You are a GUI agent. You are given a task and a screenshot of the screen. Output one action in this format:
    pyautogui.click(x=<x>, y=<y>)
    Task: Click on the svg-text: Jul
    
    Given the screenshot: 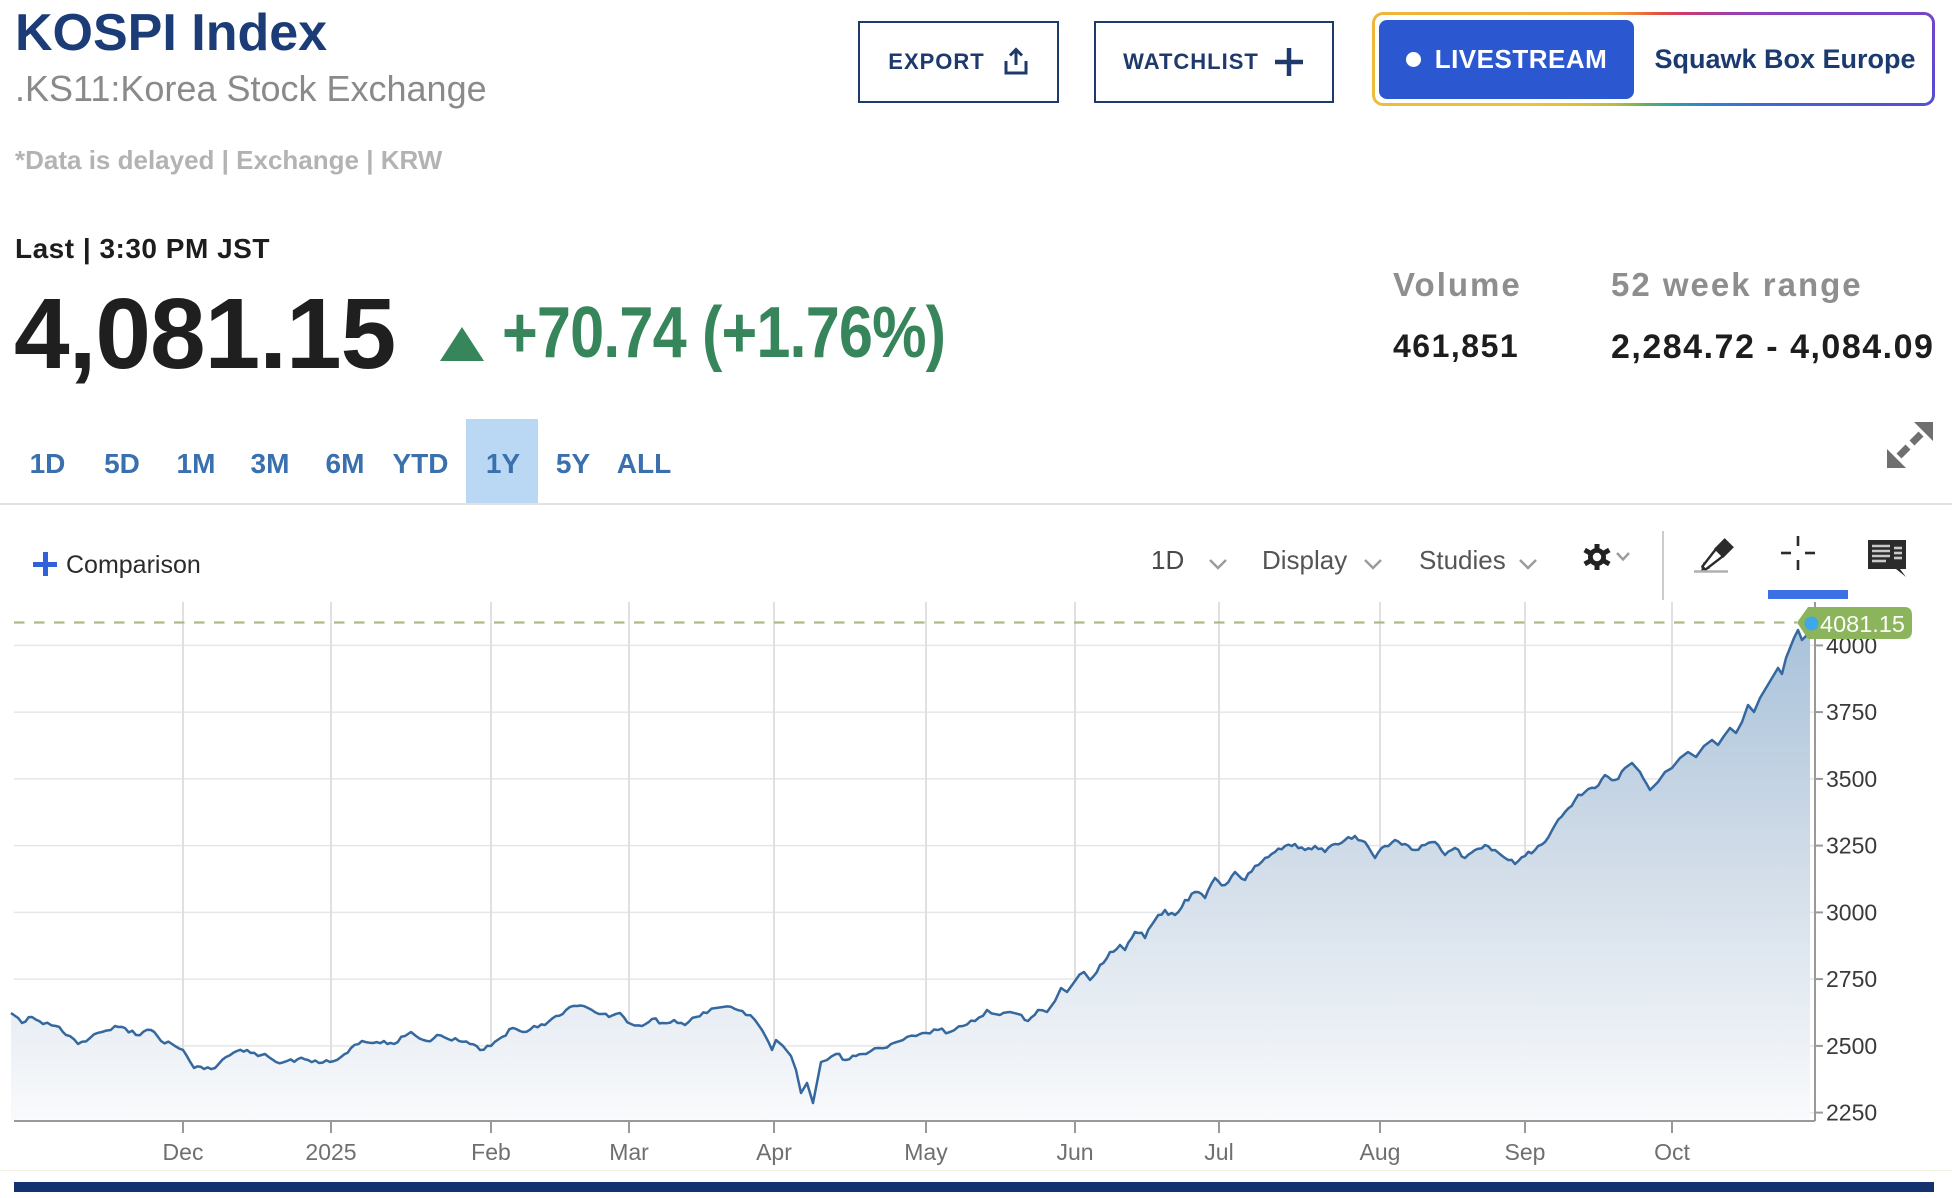 What is the action you would take?
    pyautogui.click(x=1218, y=1152)
    